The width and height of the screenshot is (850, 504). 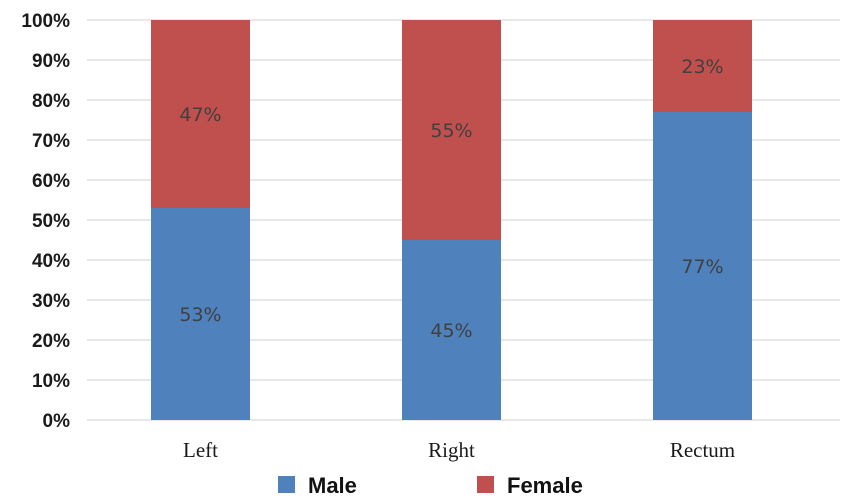 I want to click on y-axis-ticks: 0% 10% 20% 30% 40% 50% 60% 70% 80% 90% 100%, so click(x=45, y=221).